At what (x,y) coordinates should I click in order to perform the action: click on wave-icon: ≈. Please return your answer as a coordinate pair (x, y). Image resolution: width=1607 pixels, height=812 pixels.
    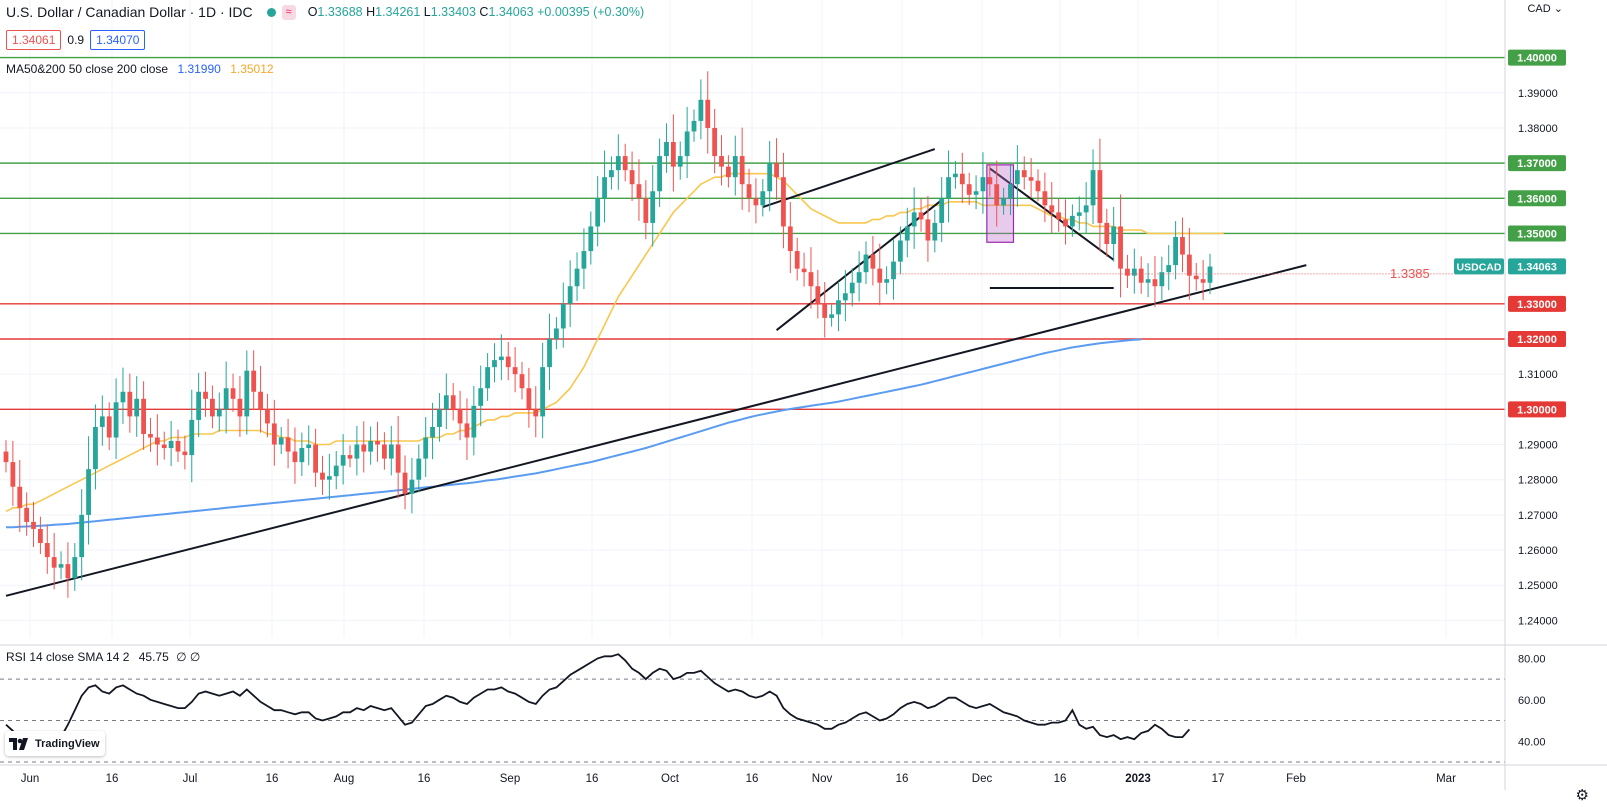
    Looking at the image, I should click on (288, 12).